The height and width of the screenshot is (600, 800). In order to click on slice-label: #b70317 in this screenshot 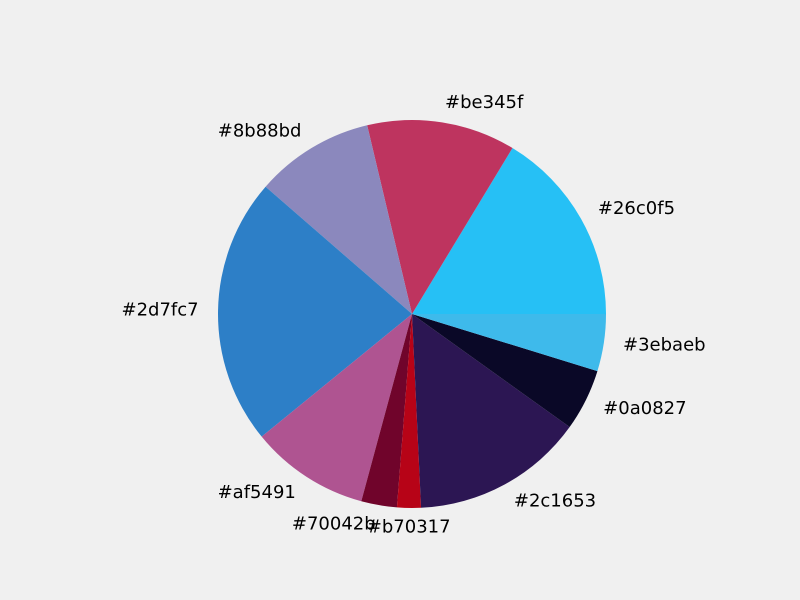, I will do `click(409, 526)`.